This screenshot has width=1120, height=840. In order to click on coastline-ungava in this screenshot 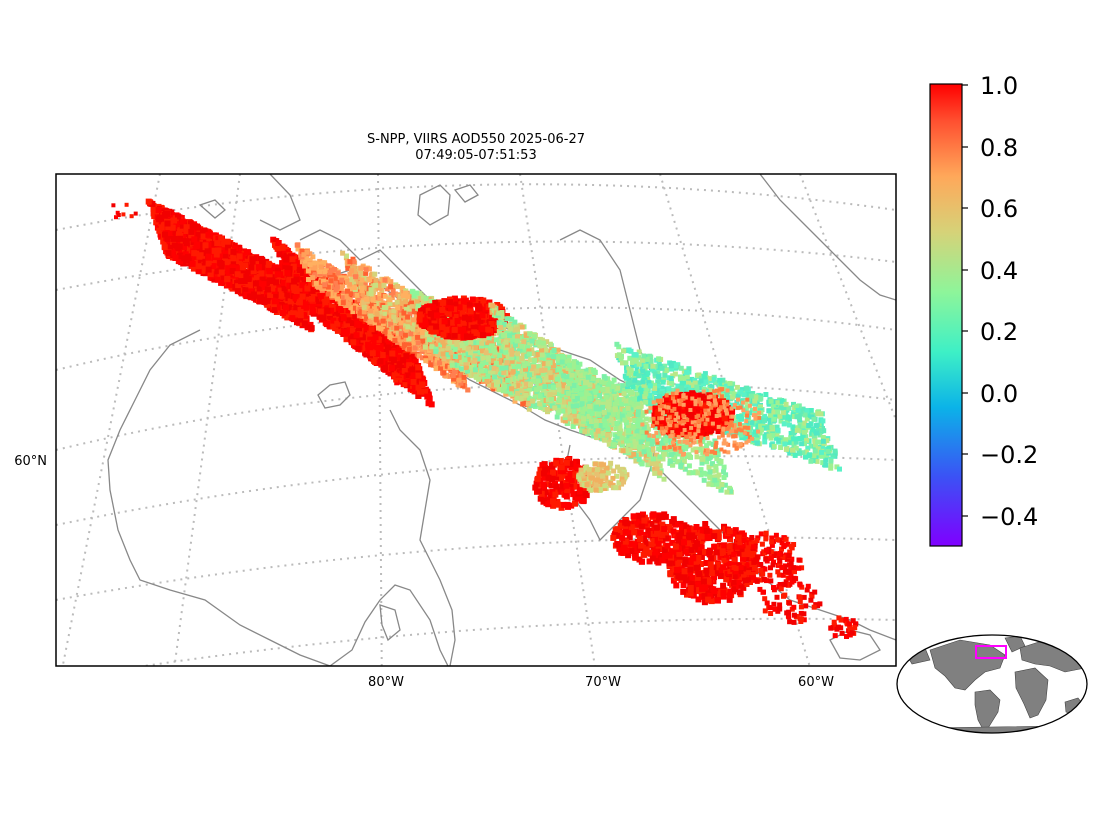, I will do `click(422, 537)`.